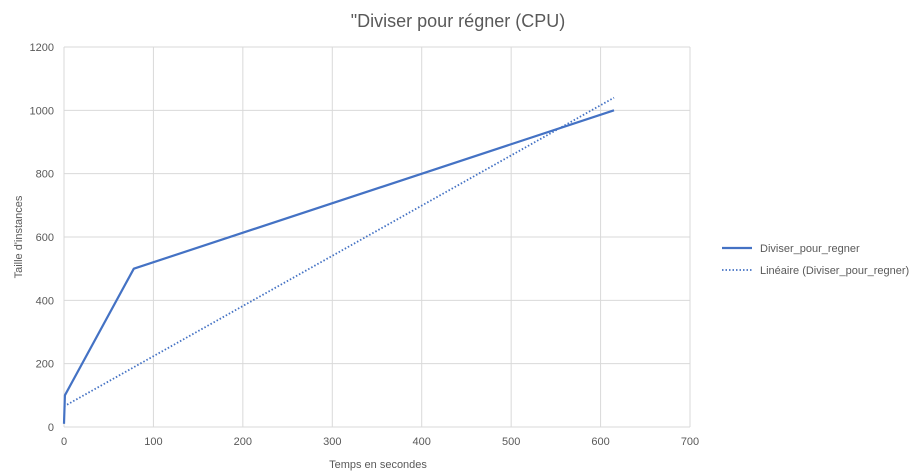 The width and height of the screenshot is (917, 475). What do you see at coordinates (600, 442) in the screenshot?
I see `x-tick-label: 600` at bounding box center [600, 442].